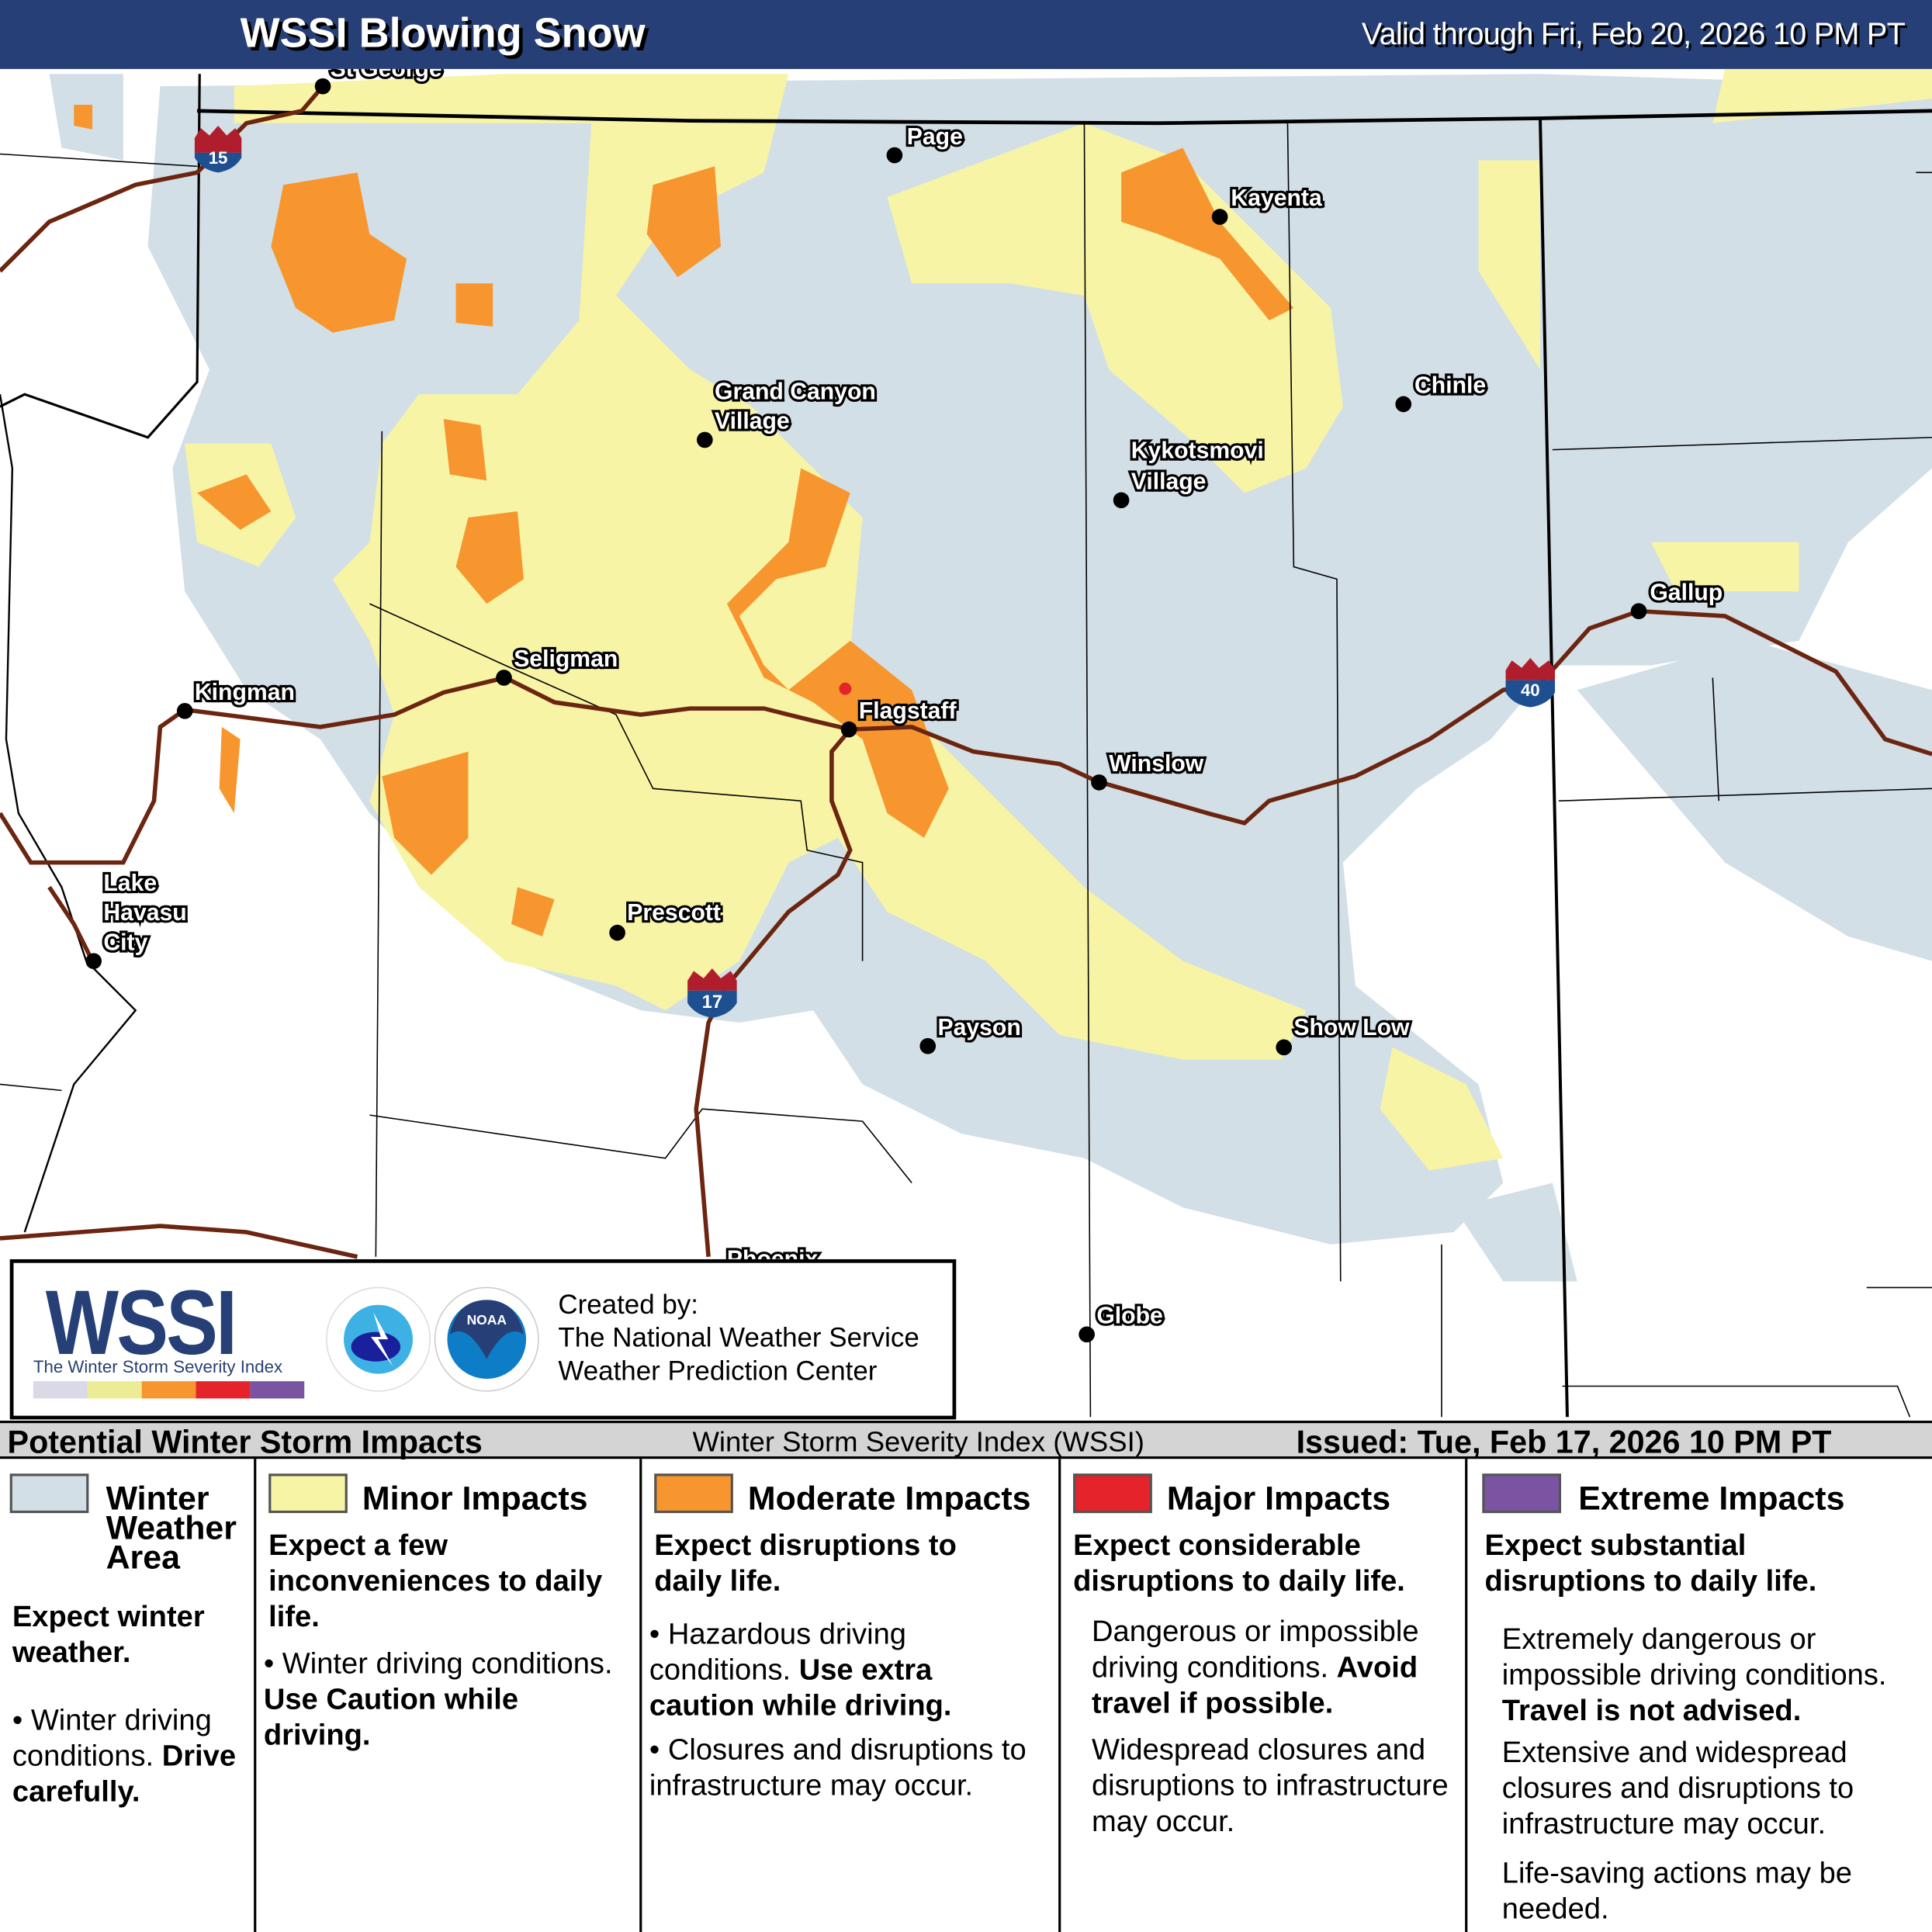 This screenshot has height=1932, width=1932. I want to click on category-advice: Use Caution while driving., so click(391, 1718).